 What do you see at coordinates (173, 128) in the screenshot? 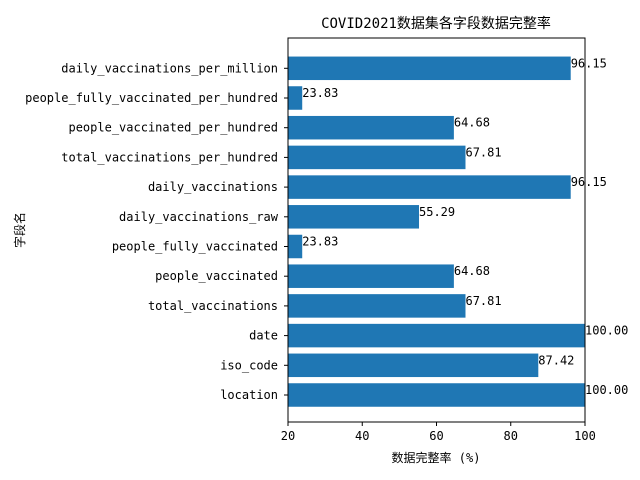
I see `y-tick-label-people_vaccinated_per_hundred: people_vaccinated_per_hundred` at bounding box center [173, 128].